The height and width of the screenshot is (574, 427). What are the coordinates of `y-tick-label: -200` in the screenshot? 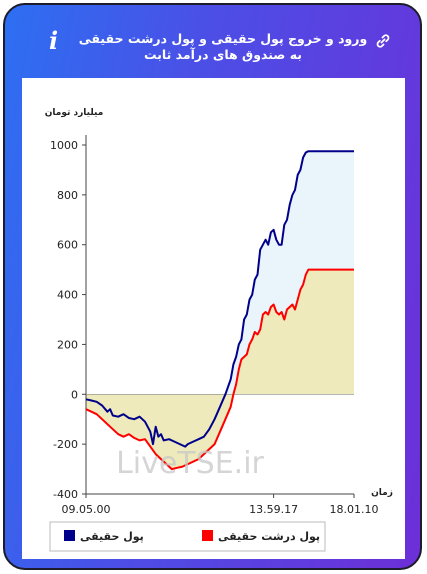 It's located at (65, 444).